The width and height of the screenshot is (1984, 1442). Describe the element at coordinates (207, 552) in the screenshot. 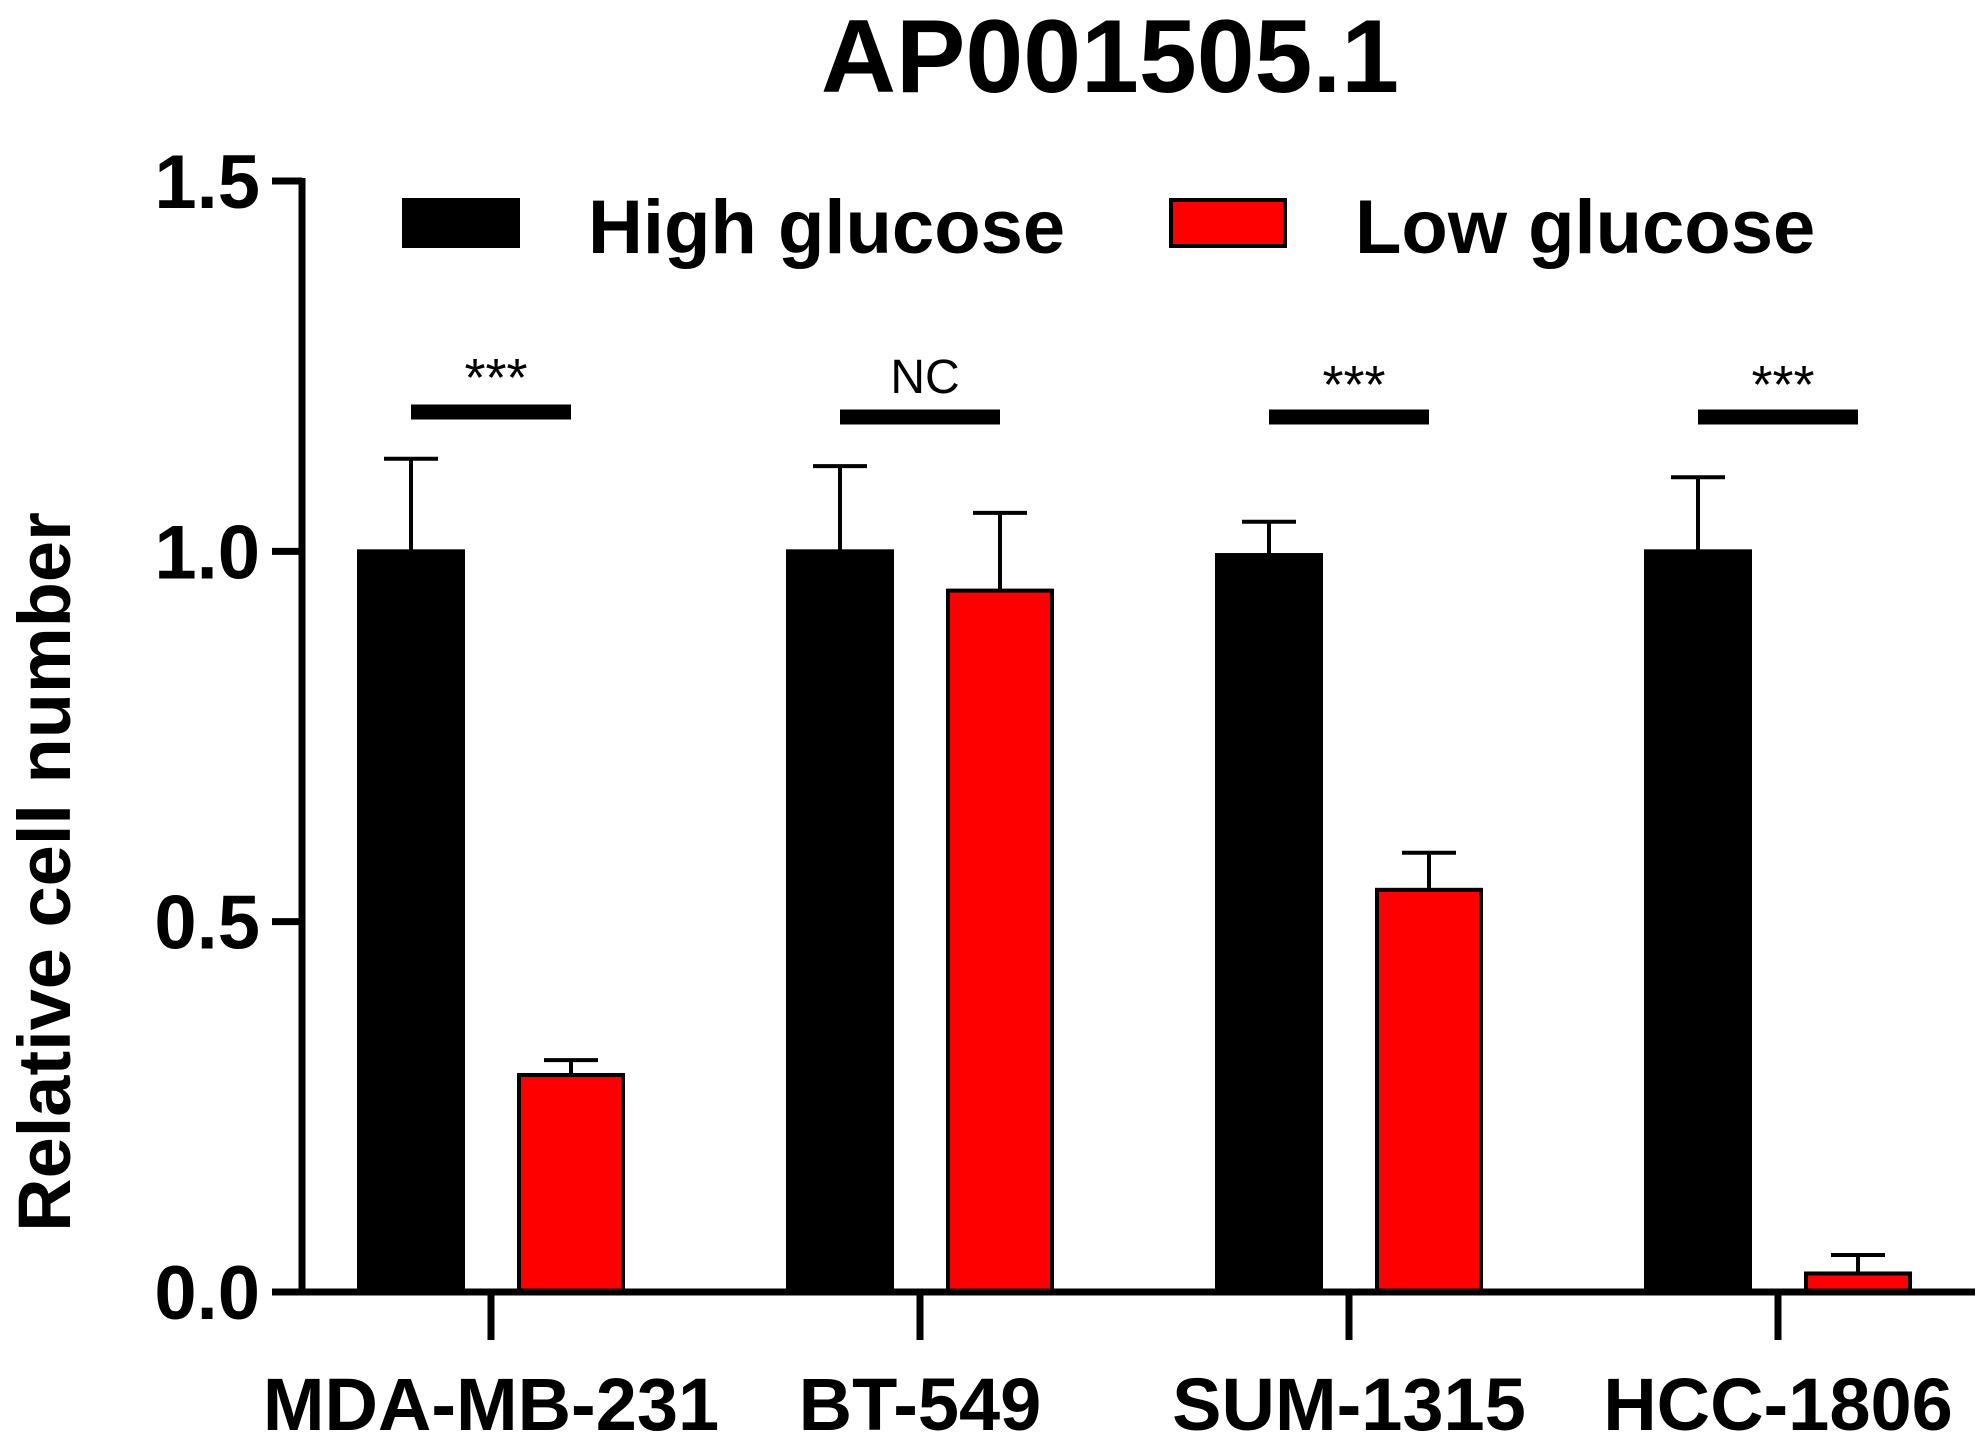

I see `y-tick-label: 1.0` at that location.